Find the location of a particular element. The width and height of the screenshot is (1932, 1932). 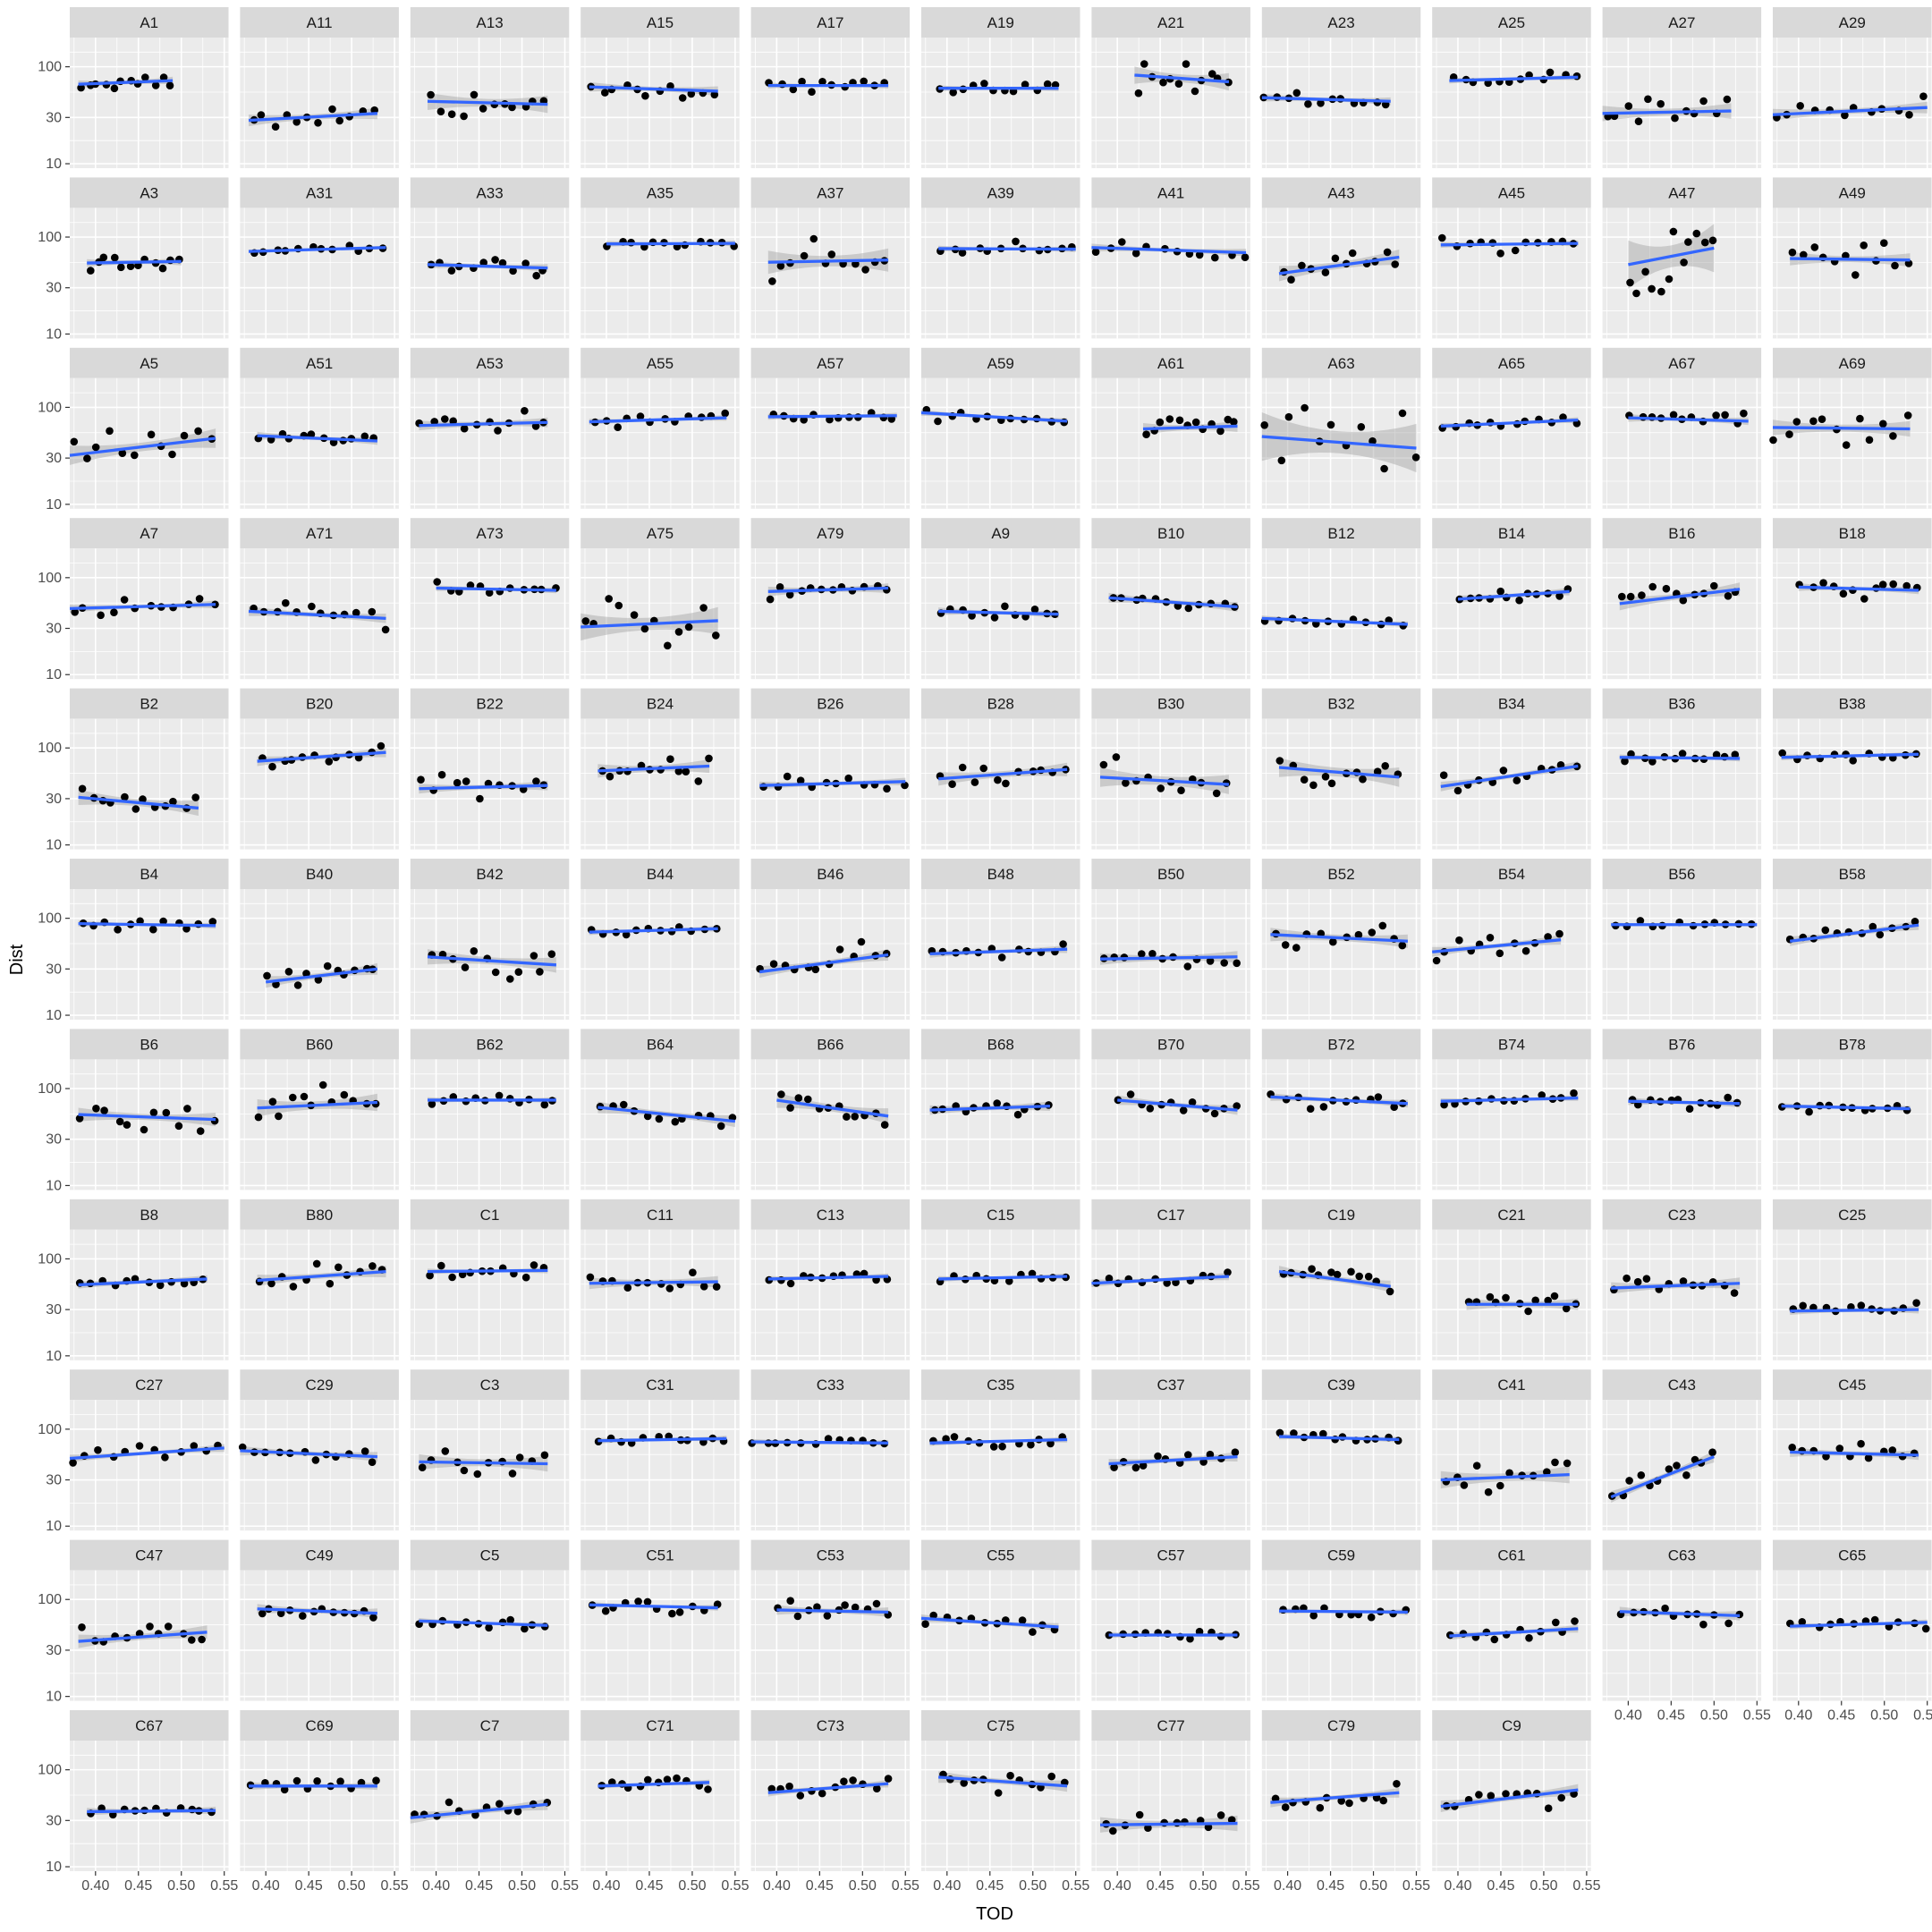

facet-strip-label: A23 is located at coordinates (1340, 22).